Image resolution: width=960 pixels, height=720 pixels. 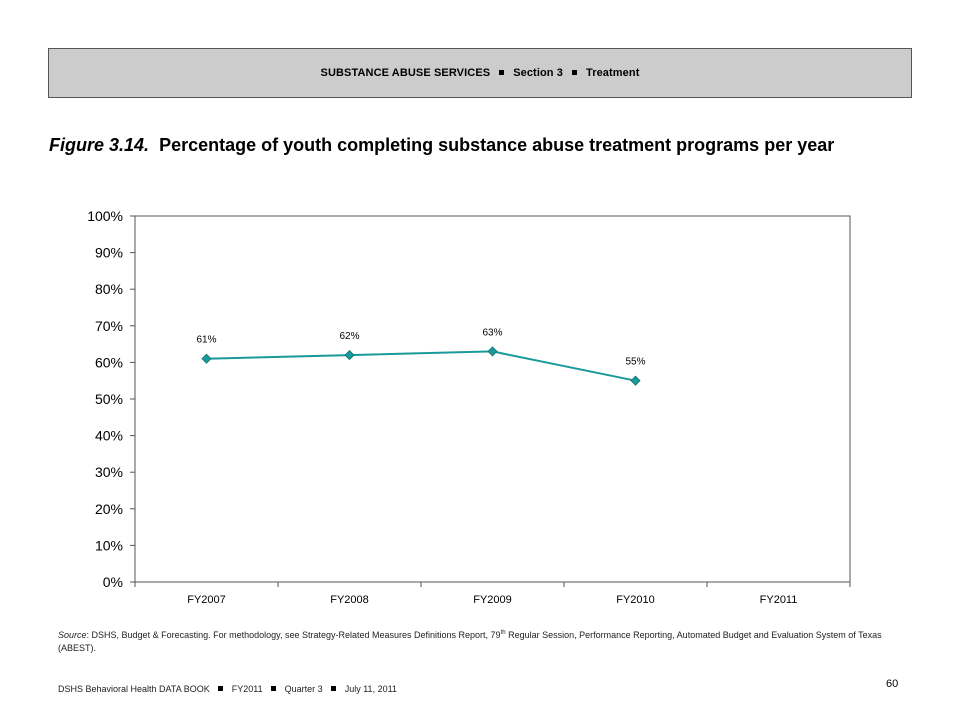 I want to click on x-tick-label: FY2011, so click(x=779, y=600).